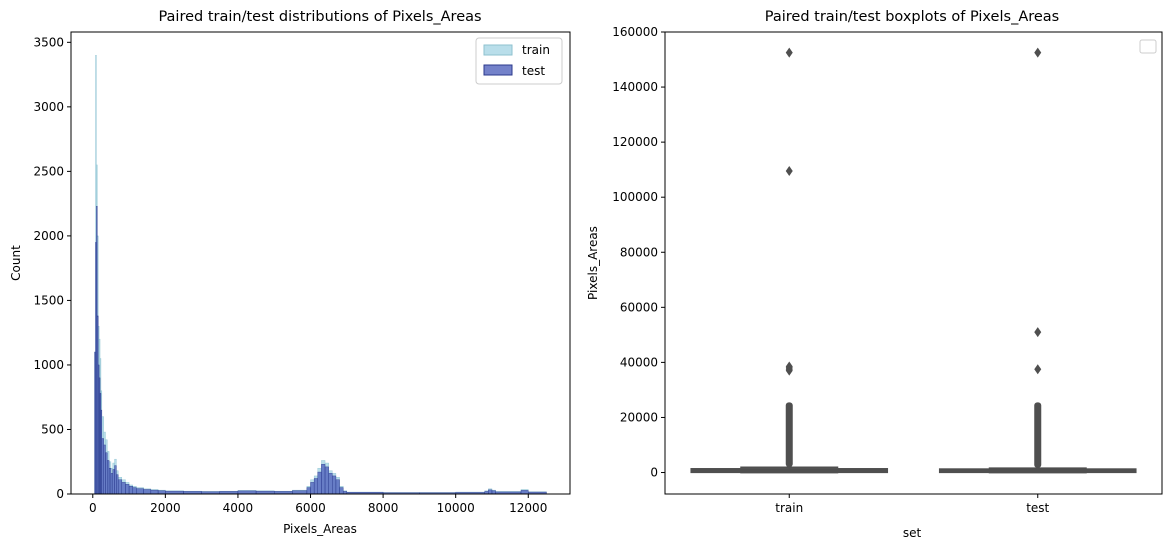  Describe the element at coordinates (912, 504) in the screenshot. I see `box-x-ticks: train test` at that location.